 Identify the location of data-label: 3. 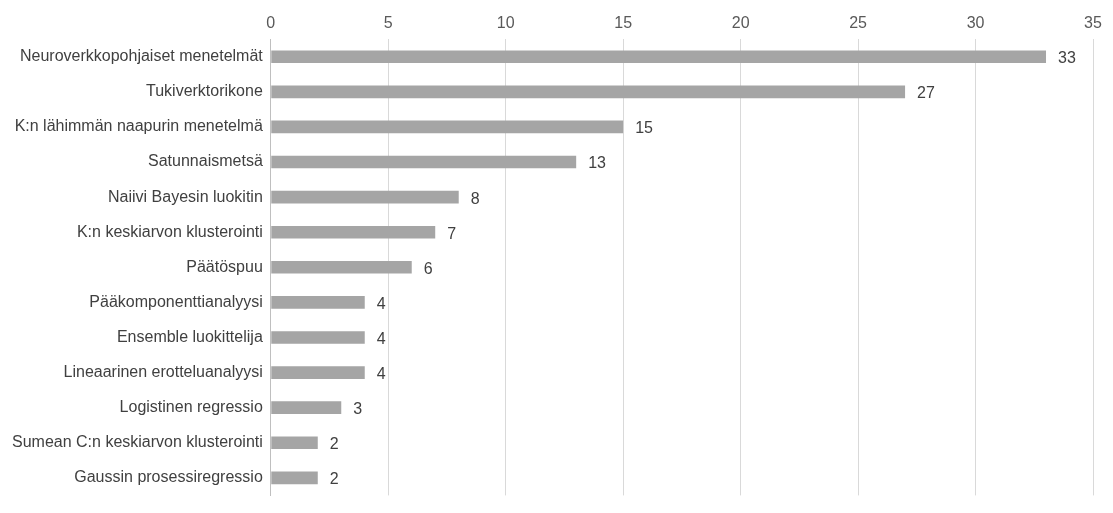
(358, 409).